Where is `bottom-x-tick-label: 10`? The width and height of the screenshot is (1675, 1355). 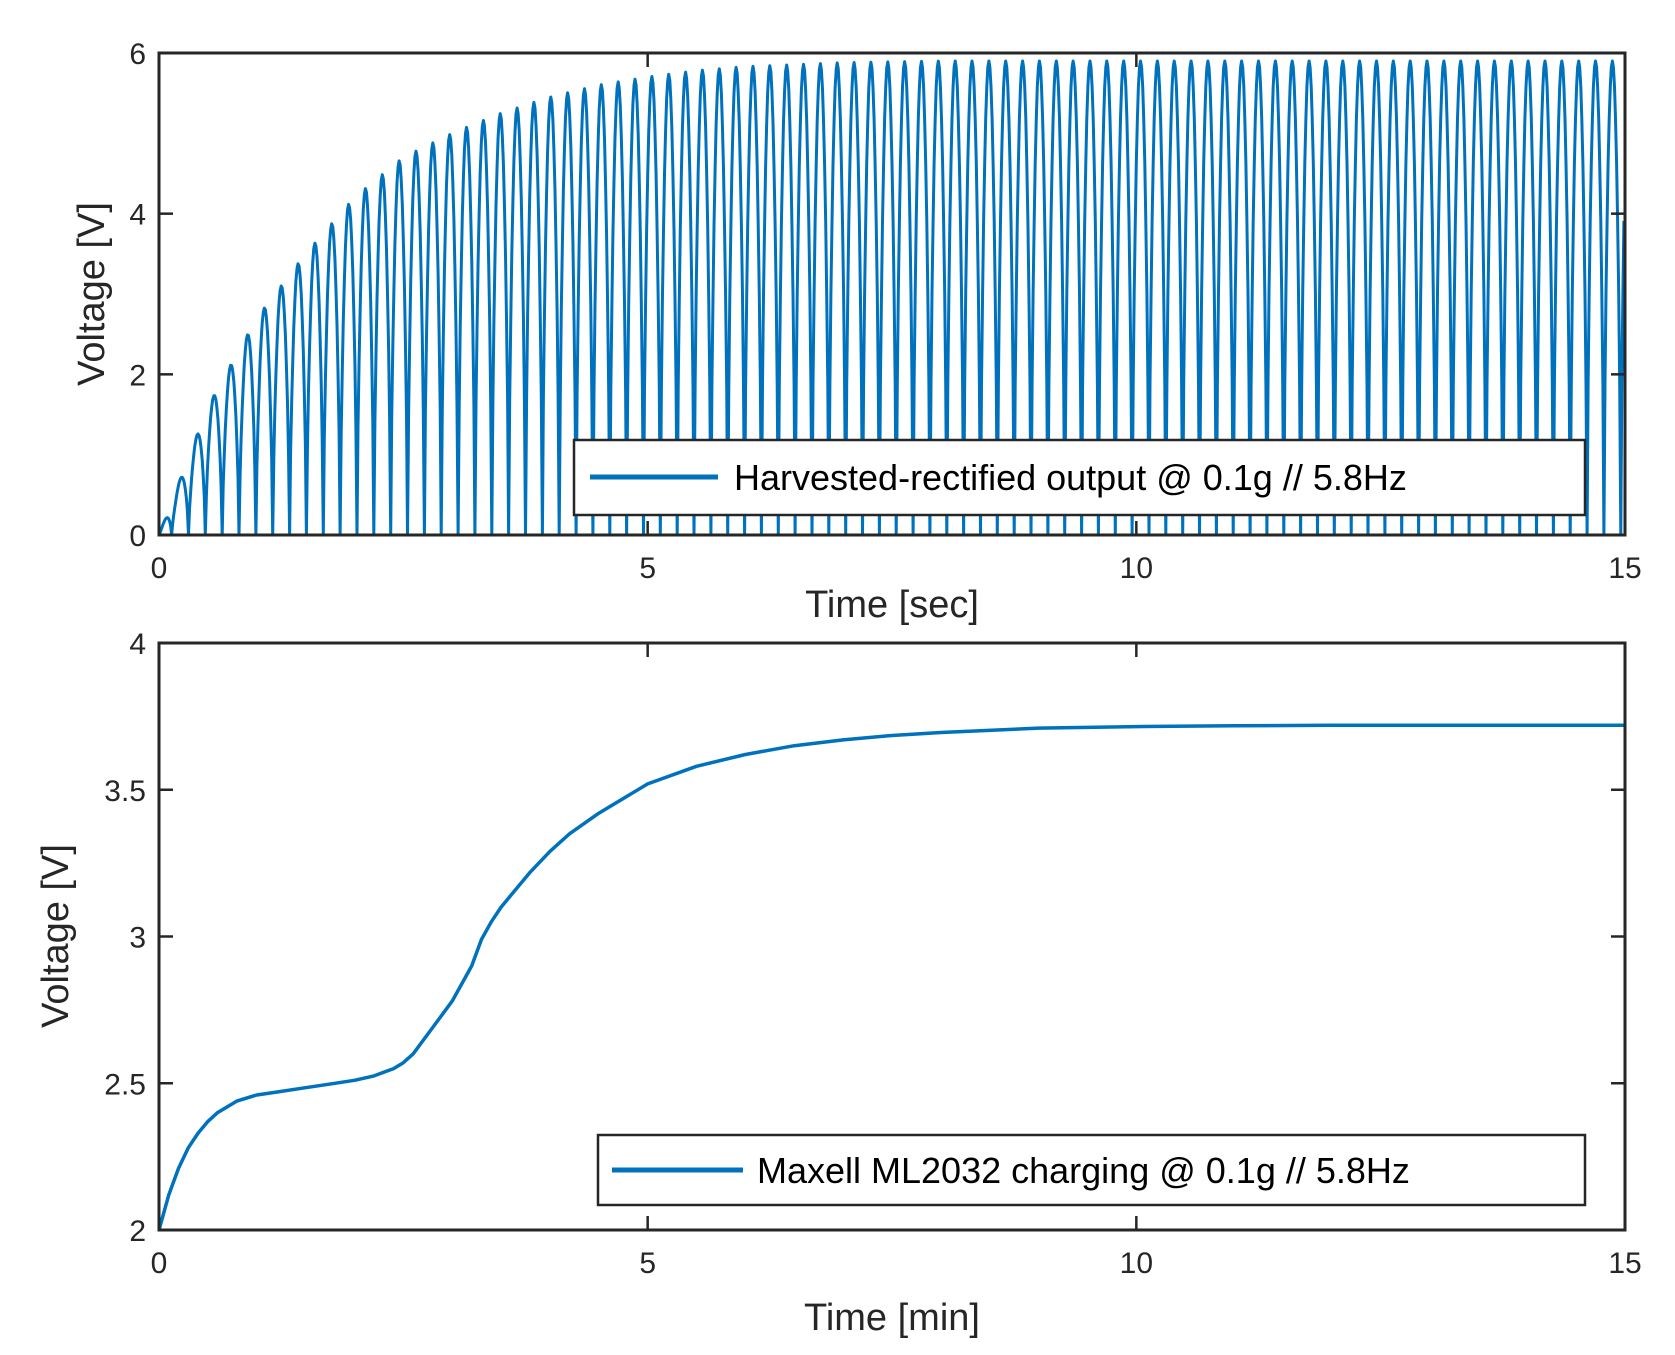 bottom-x-tick-label: 10 is located at coordinates (1136, 1263).